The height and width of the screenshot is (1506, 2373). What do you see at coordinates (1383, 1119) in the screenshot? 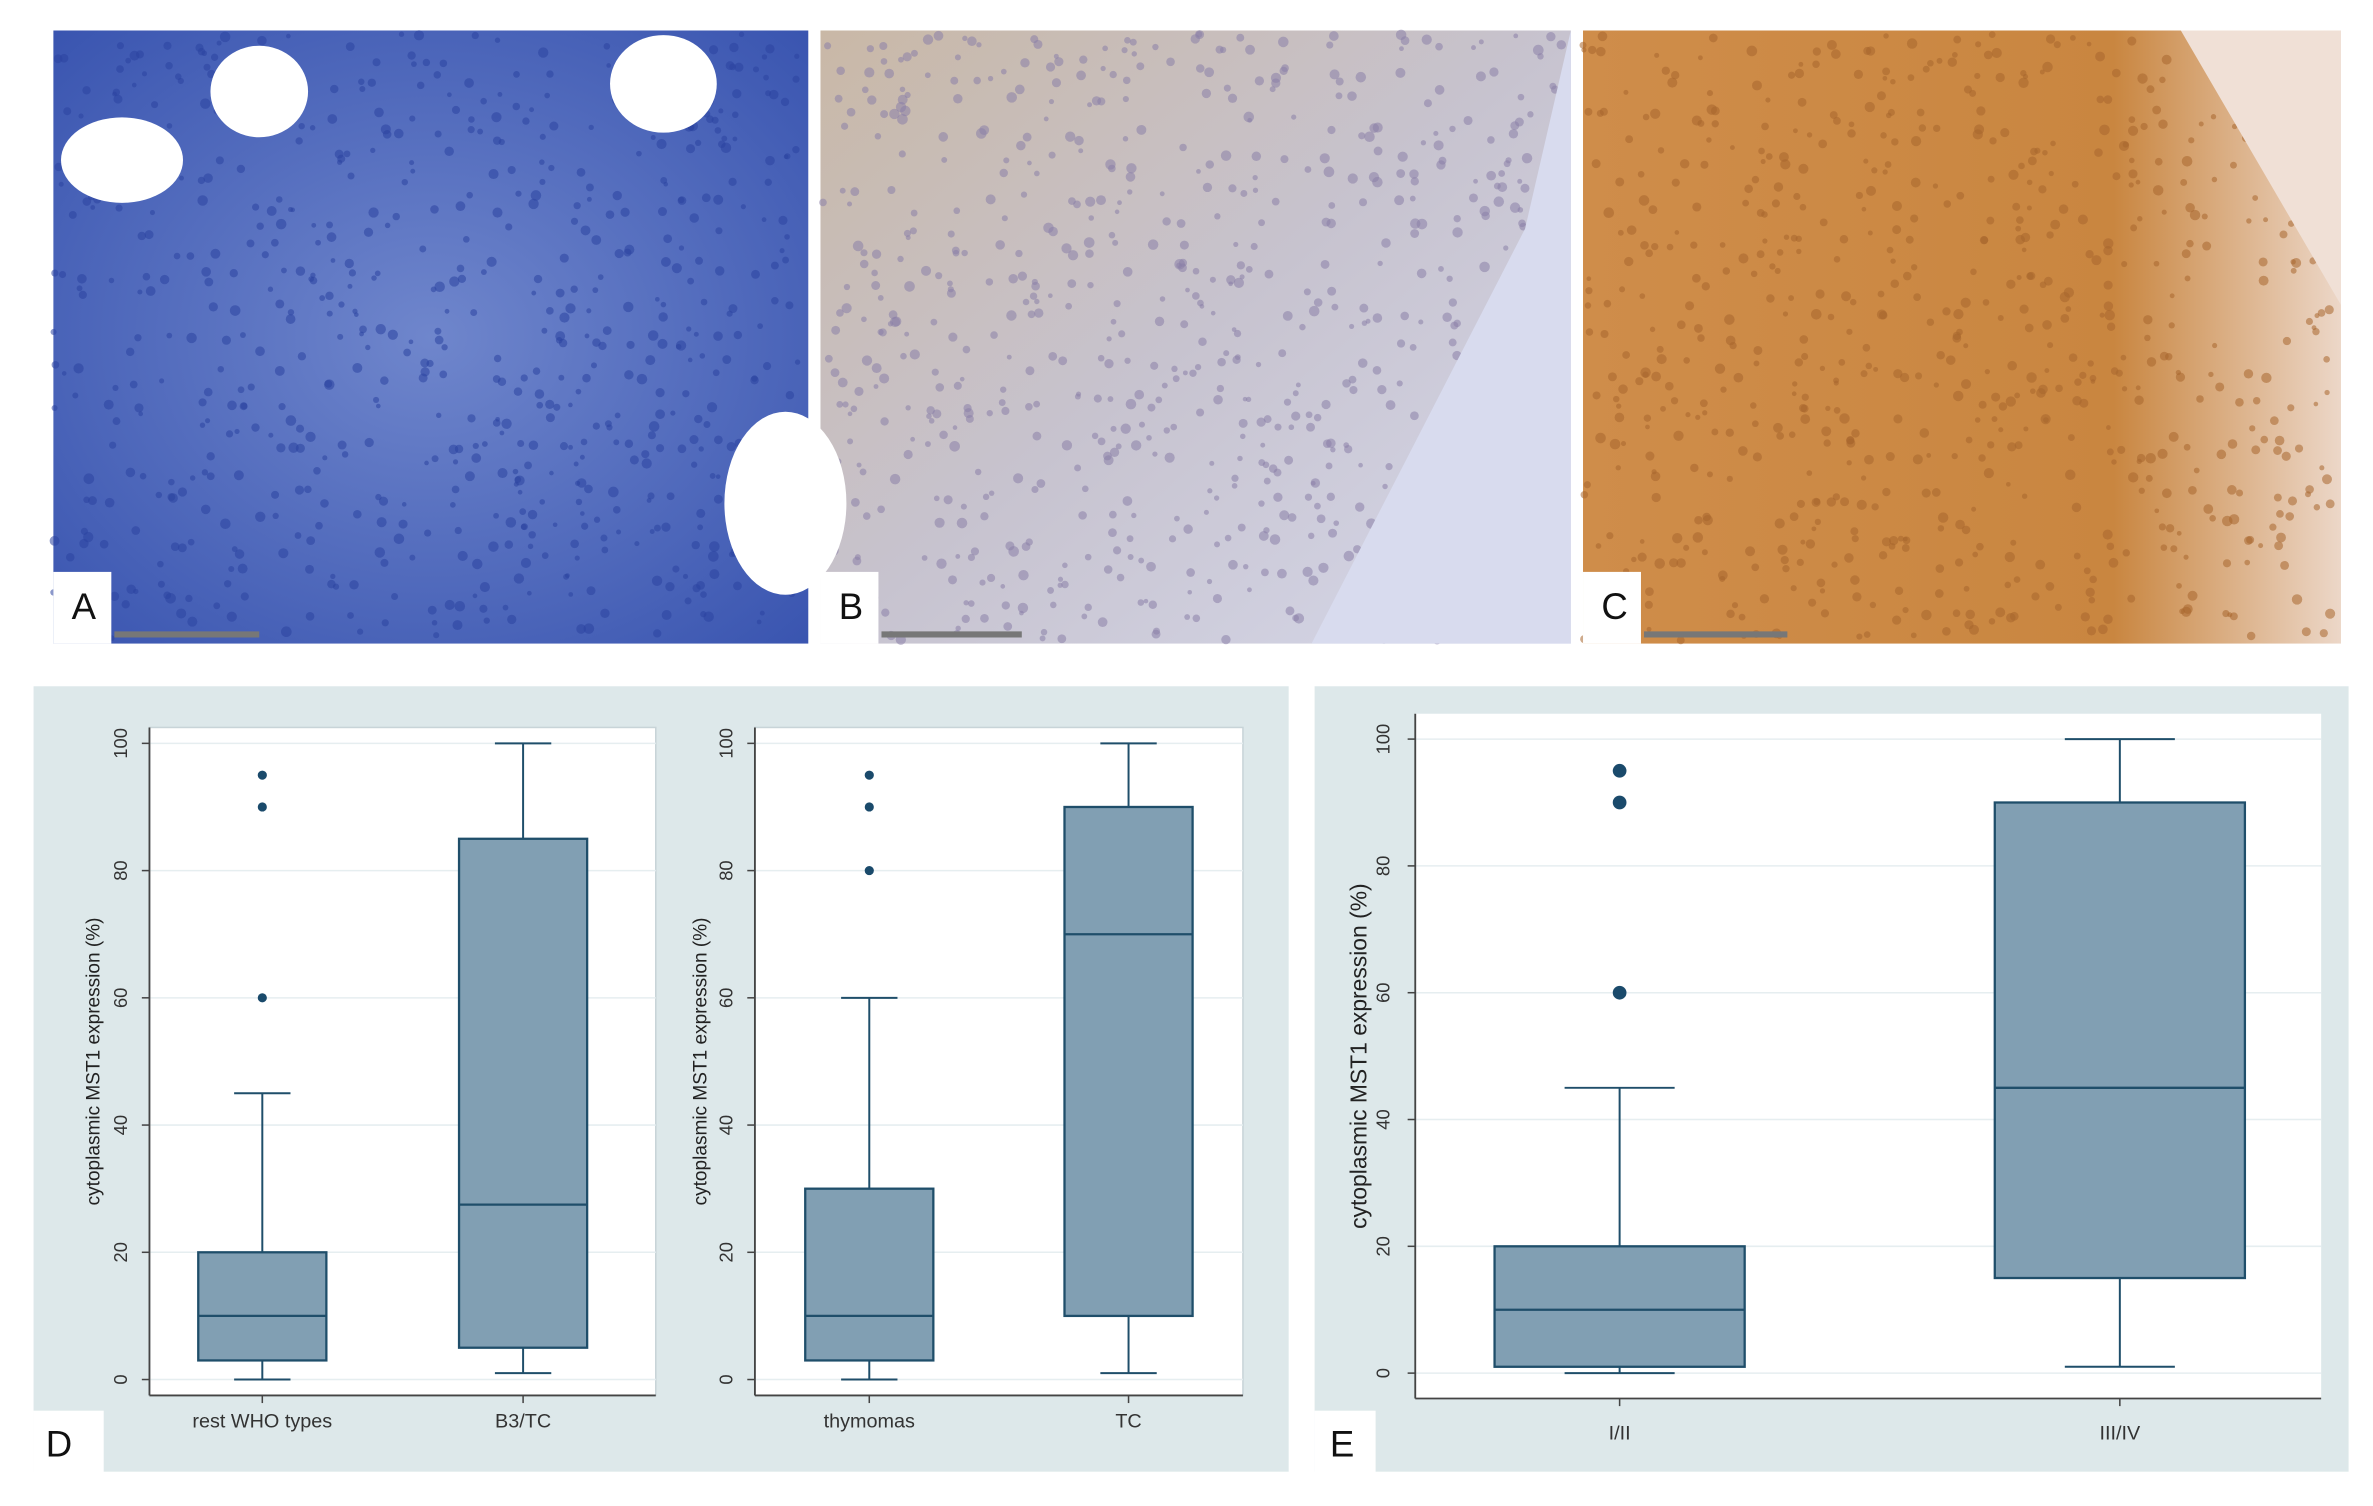
I see `y-tick-label: 40` at bounding box center [1383, 1119].